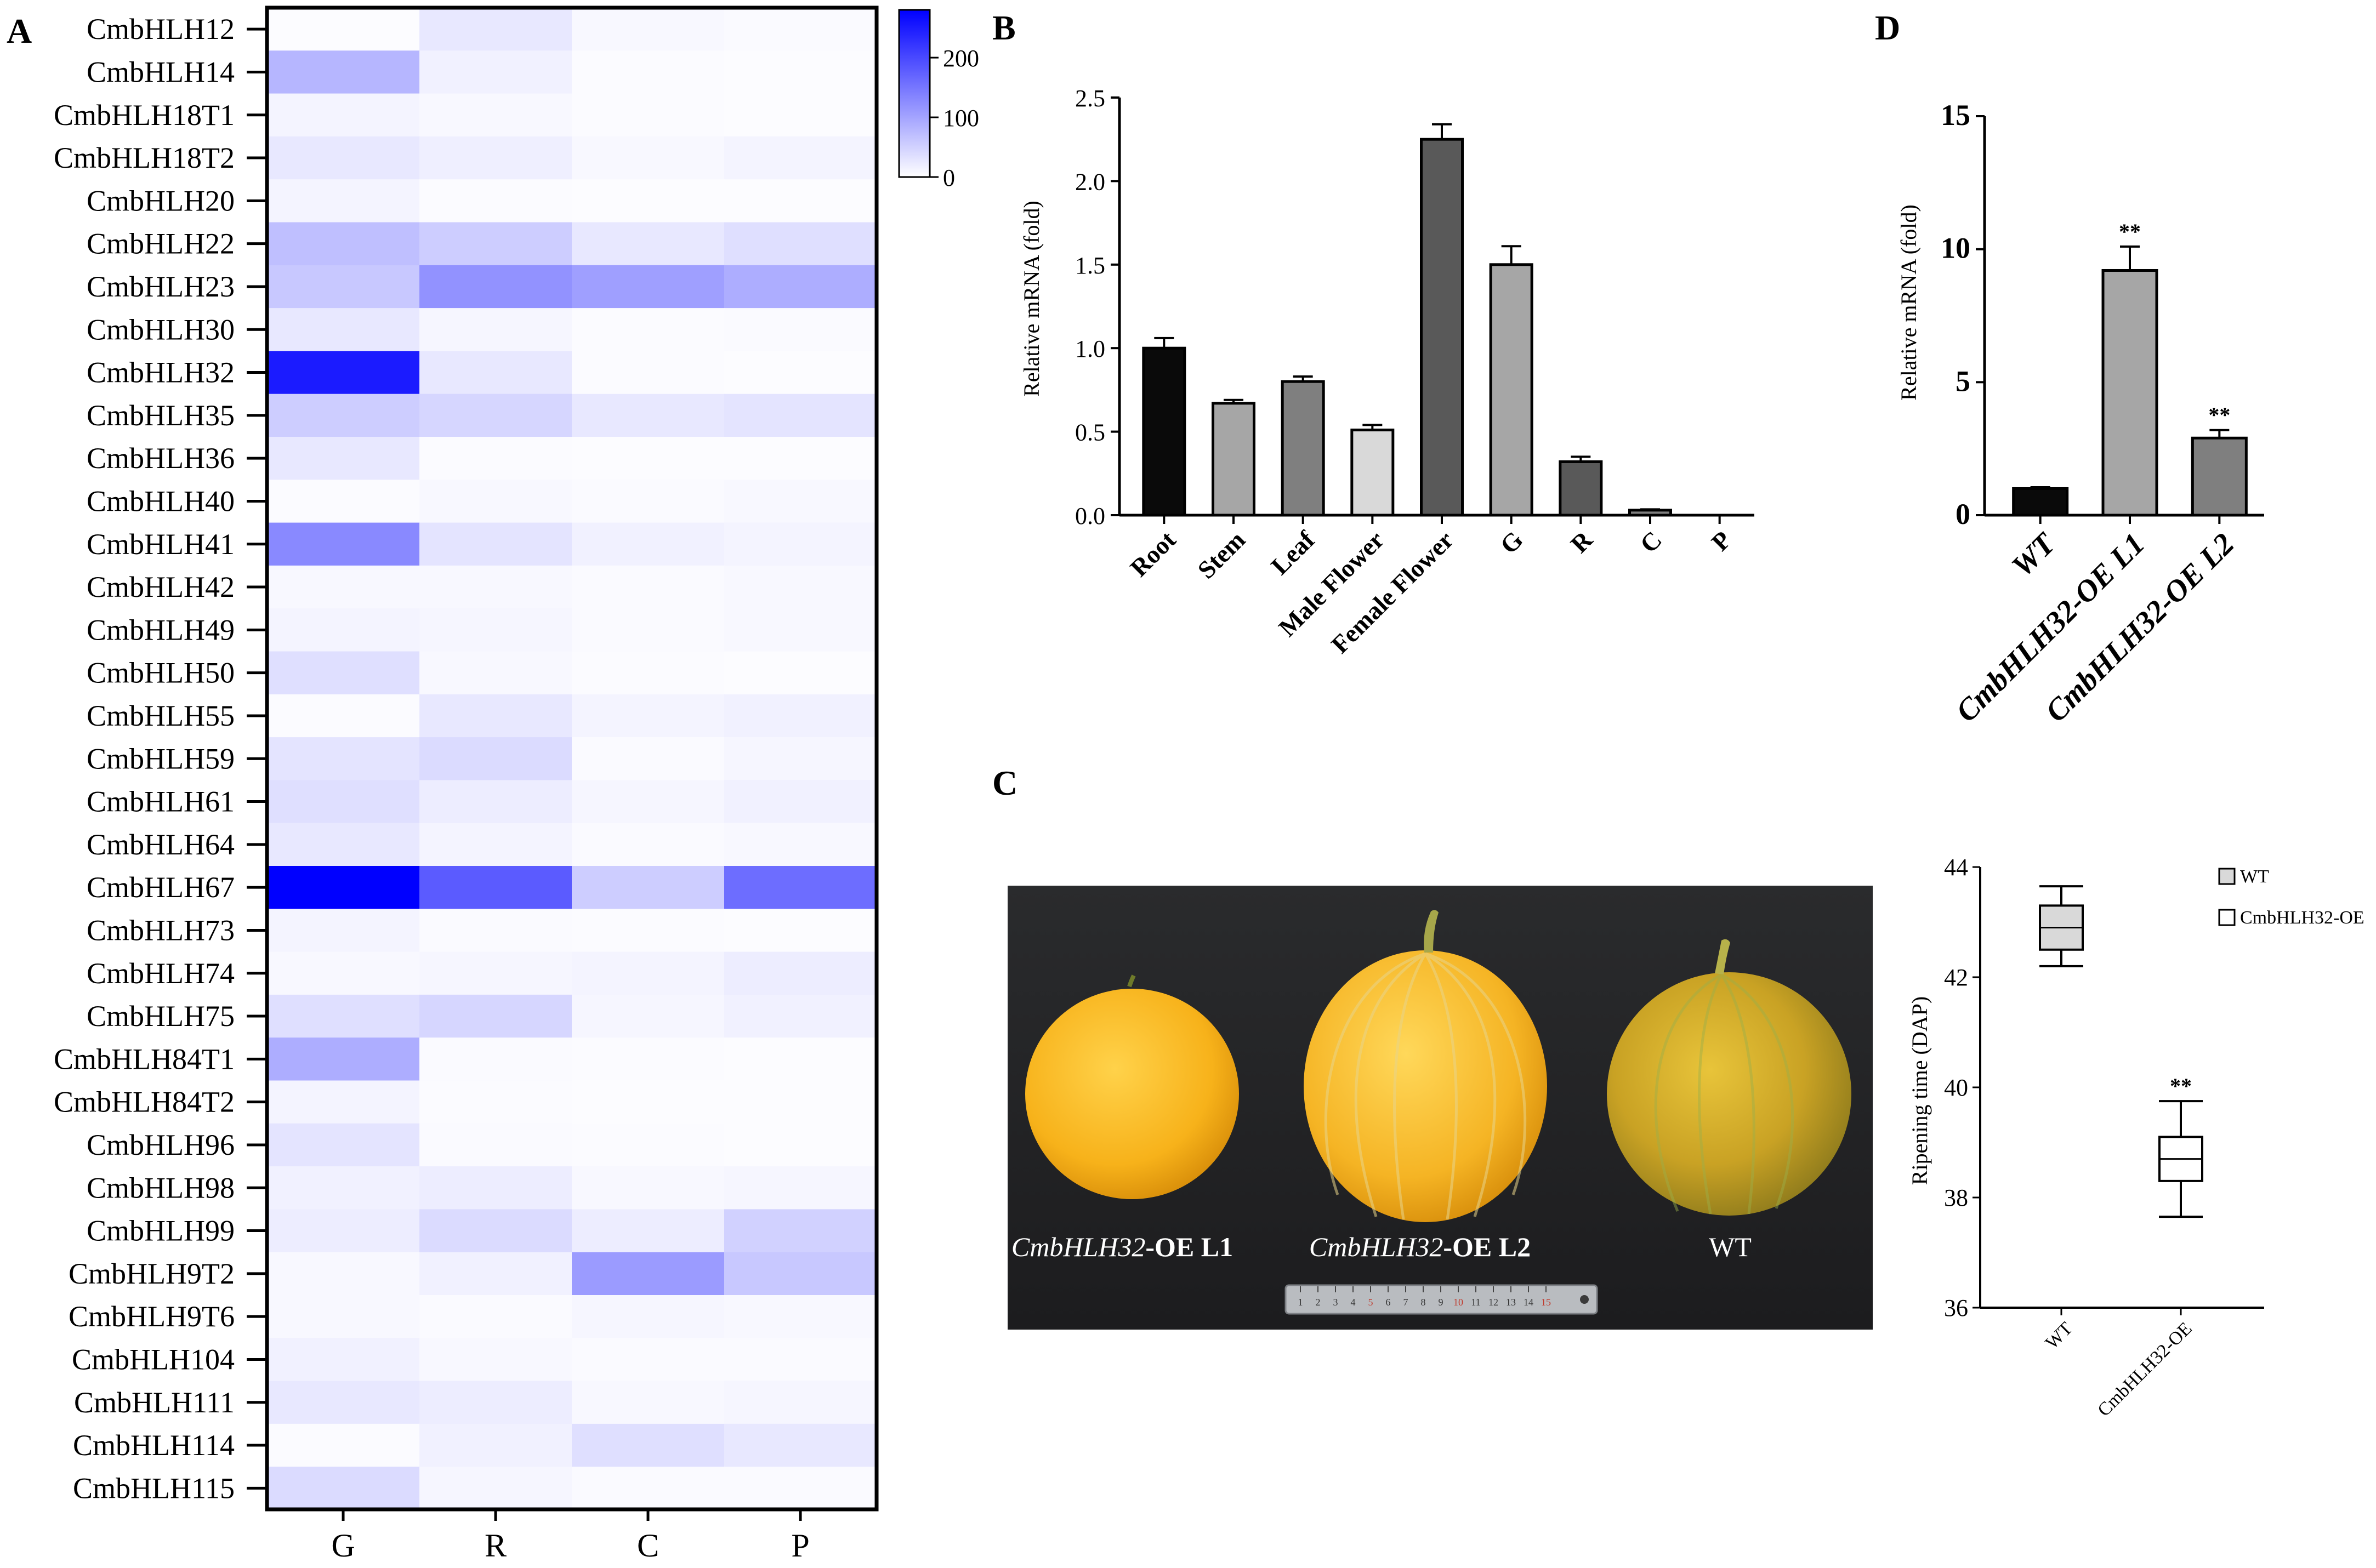  Describe the element at coordinates (161, 200) in the screenshot. I see `heatmap-row-label: CmbHLH20` at that location.